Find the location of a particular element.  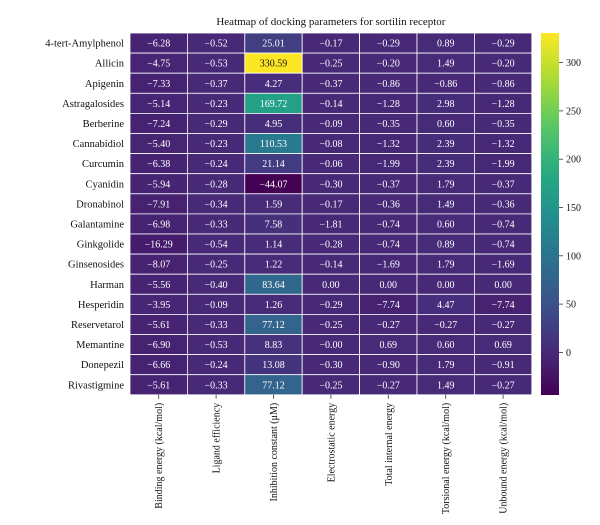

cell-value-label: −7.33 is located at coordinates (158, 84).